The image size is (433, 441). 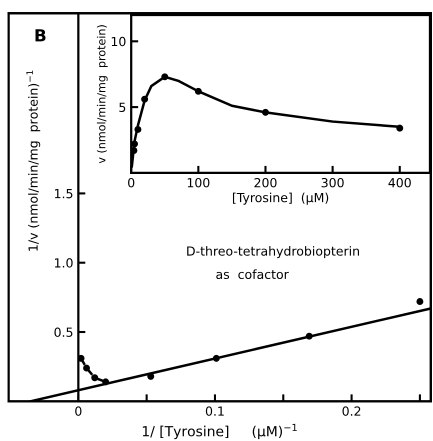 What do you see at coordinates (265, 183) in the screenshot?
I see `x-tick-label: 200` at bounding box center [265, 183].